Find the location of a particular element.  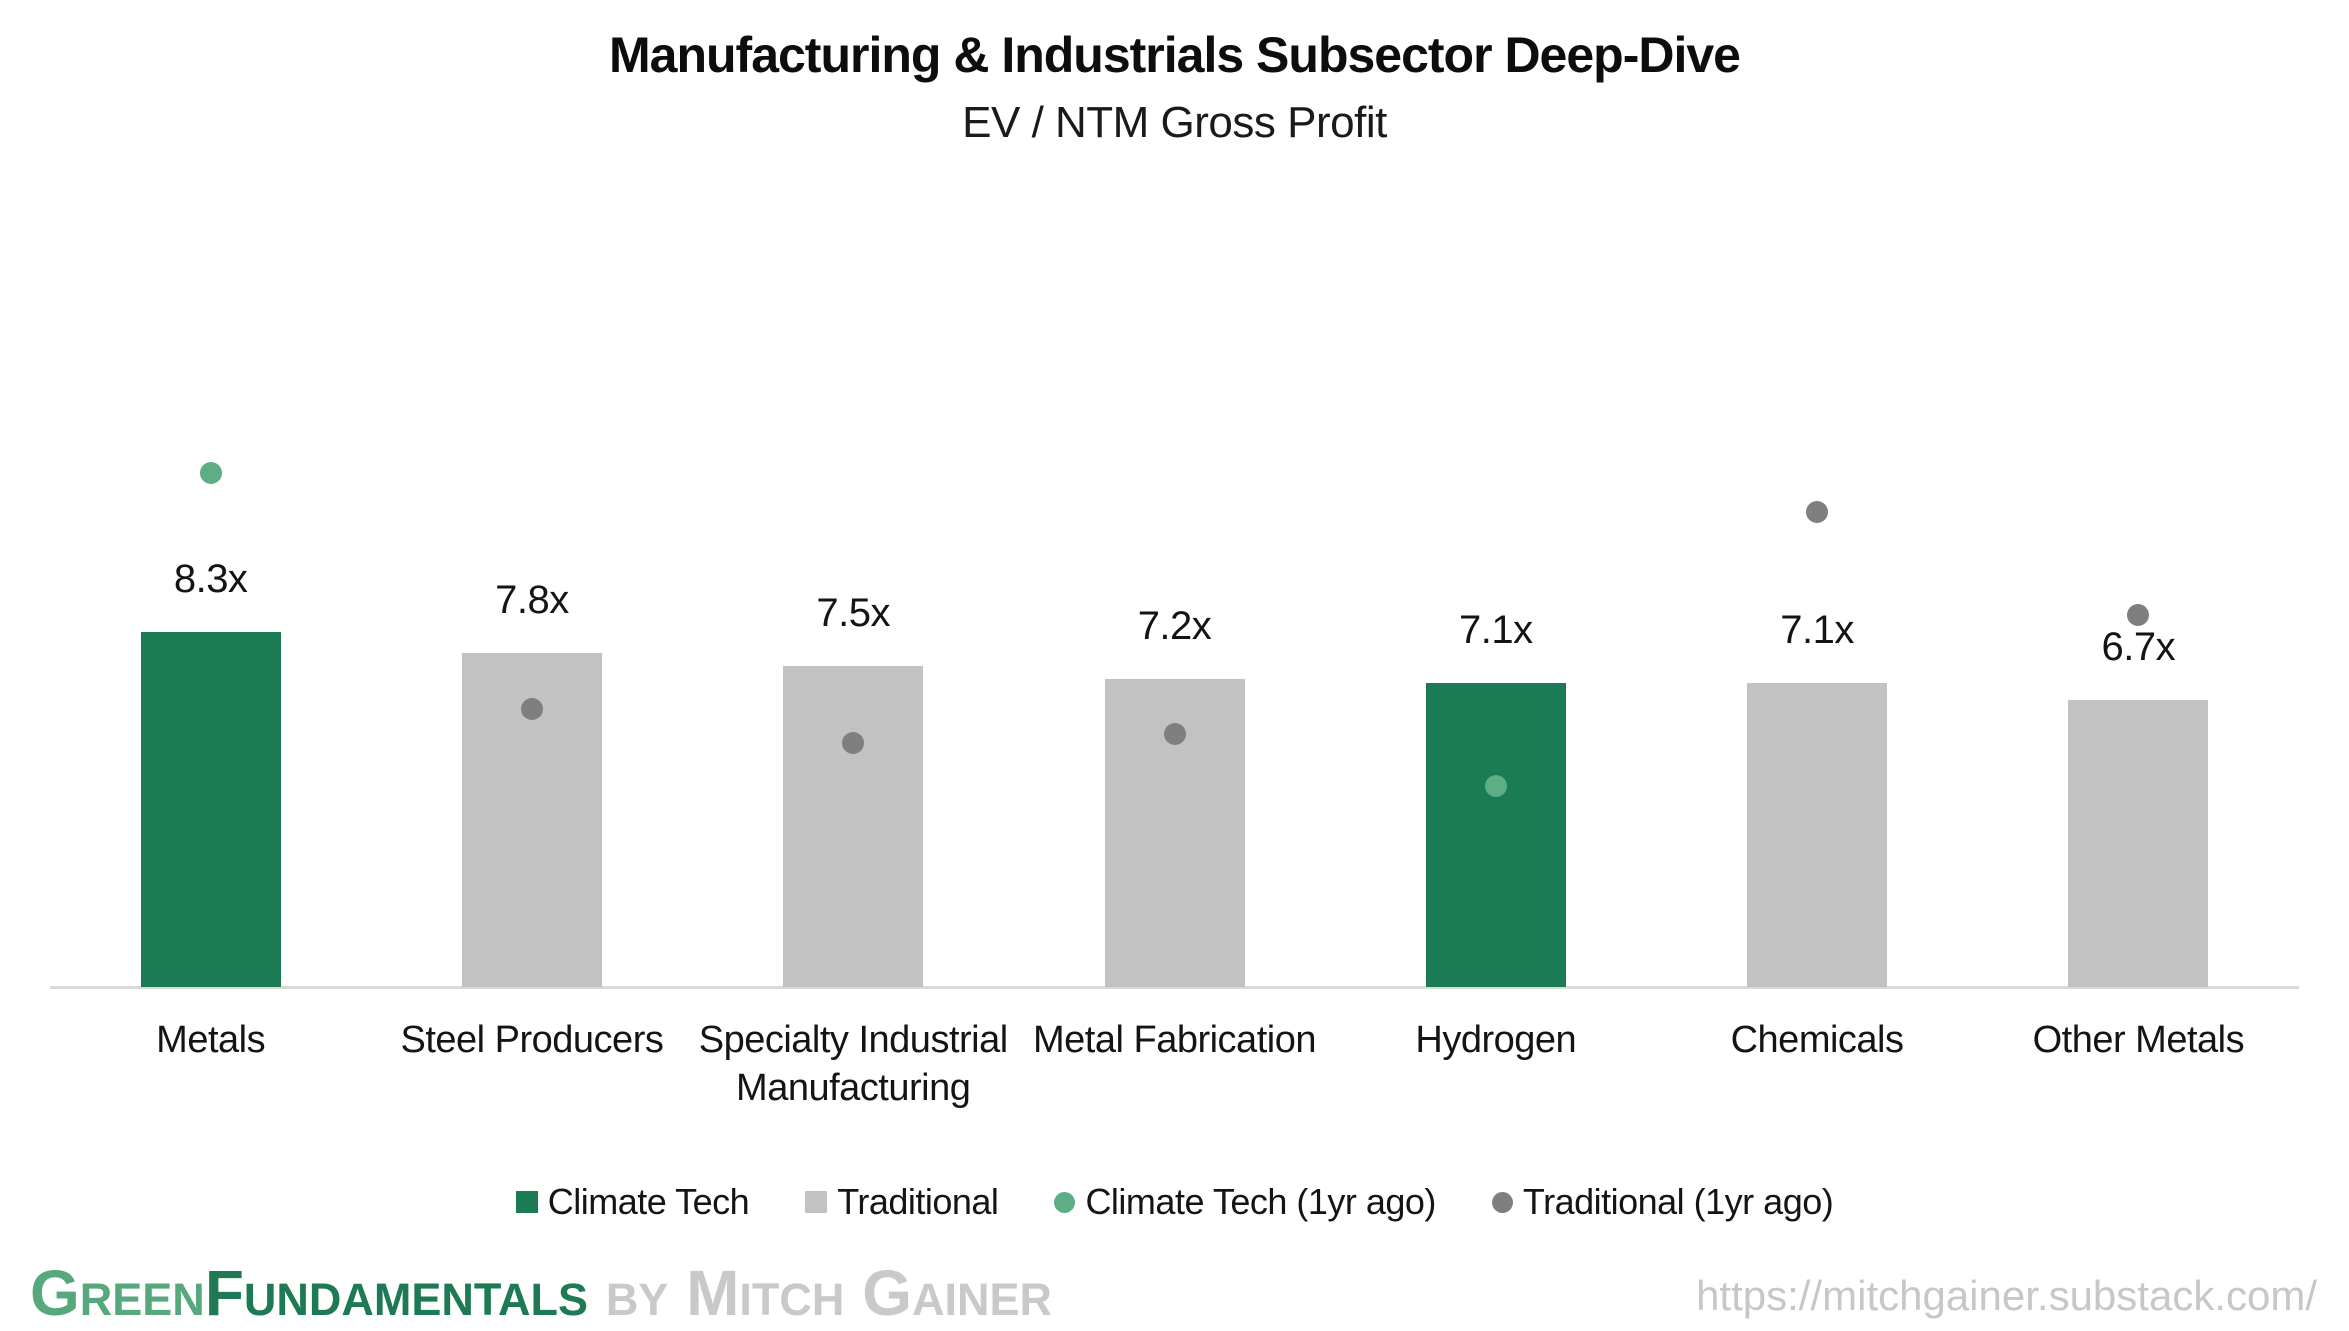

brand-logo-text: GreenFundamentals by Mitch Gainer is located at coordinates (541, 1293).